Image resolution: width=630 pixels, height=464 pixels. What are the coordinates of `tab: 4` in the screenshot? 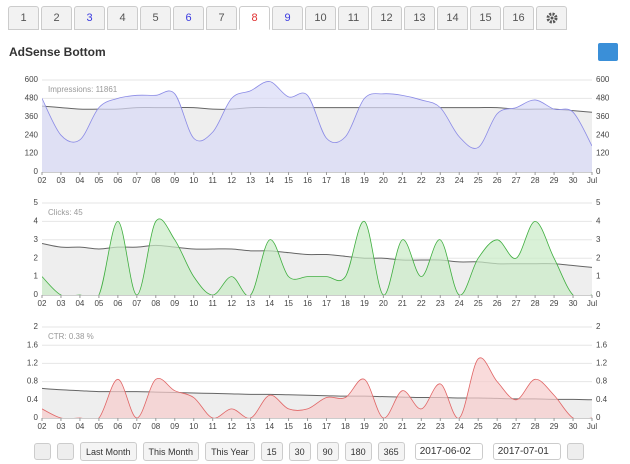 It's located at (122, 18).